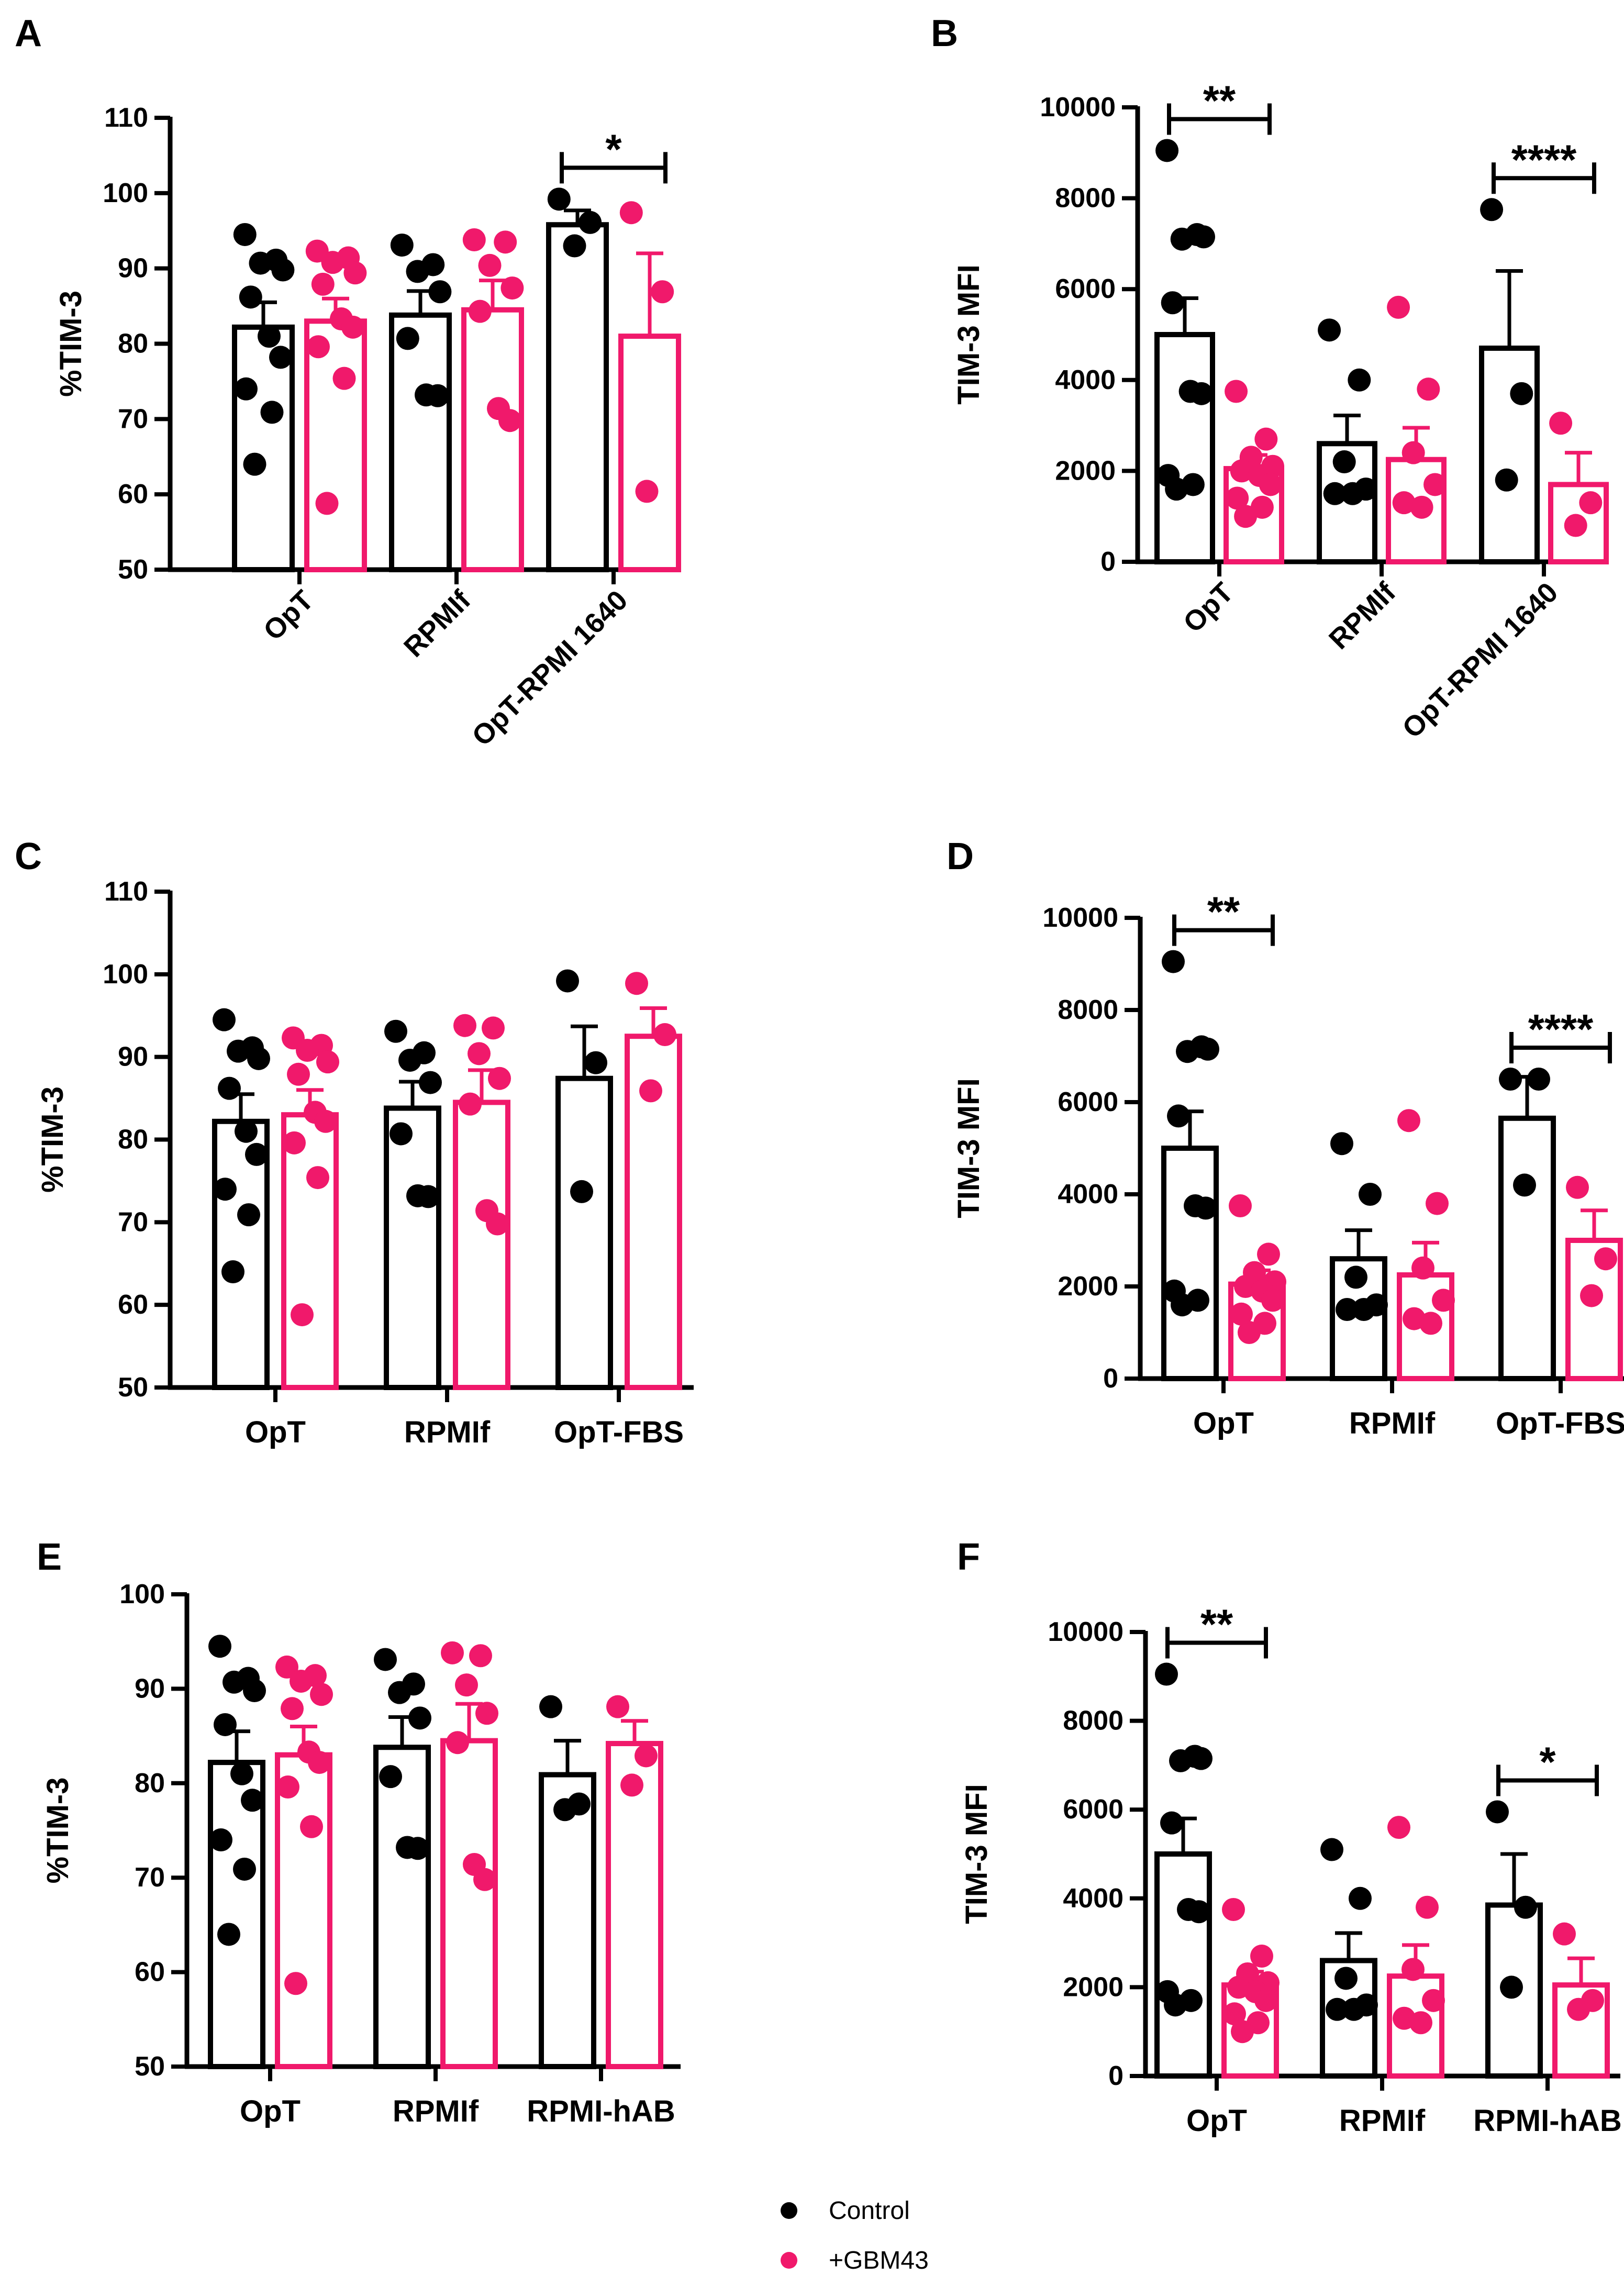  What do you see at coordinates (1108, 562) in the screenshot?
I see `y-tick-label: 0` at bounding box center [1108, 562].